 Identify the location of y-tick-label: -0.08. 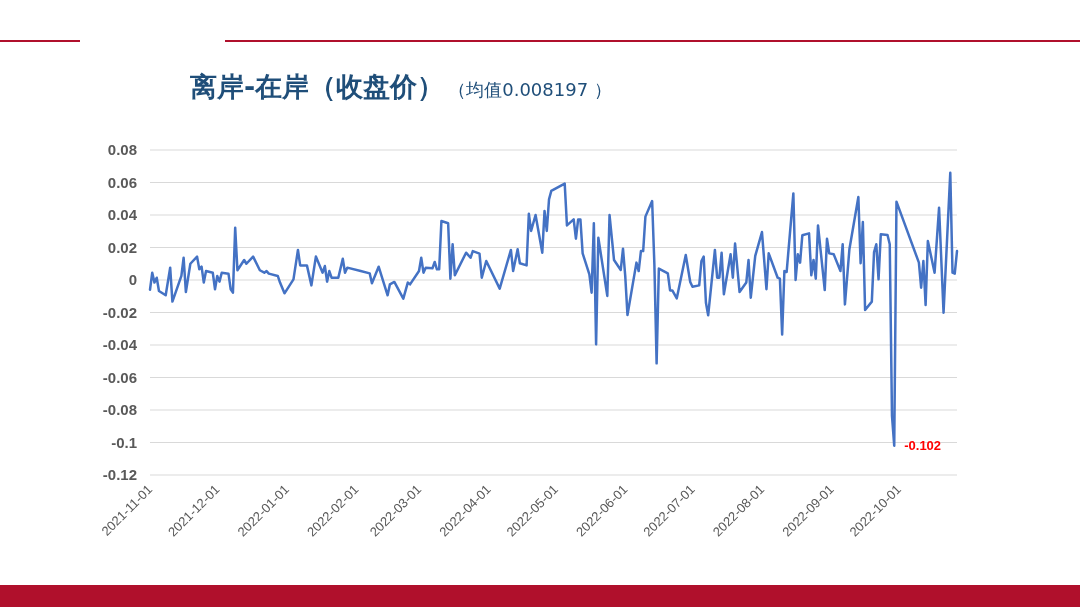
(119, 410).